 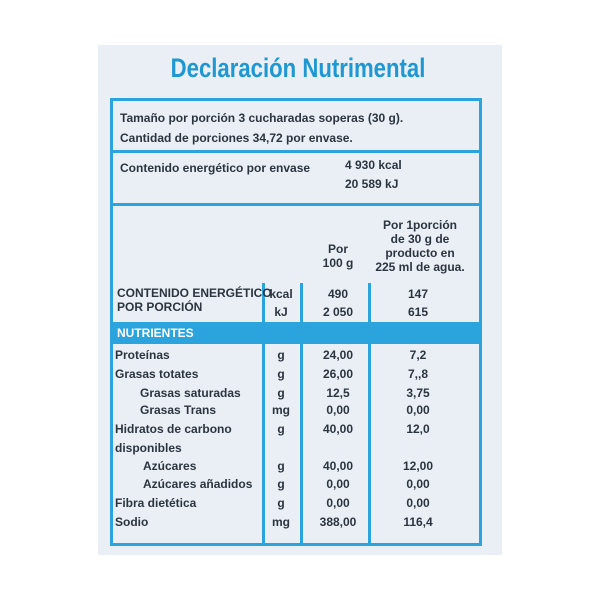 What do you see at coordinates (418, 429) in the screenshot?
I see `value-portion: 12,0` at bounding box center [418, 429].